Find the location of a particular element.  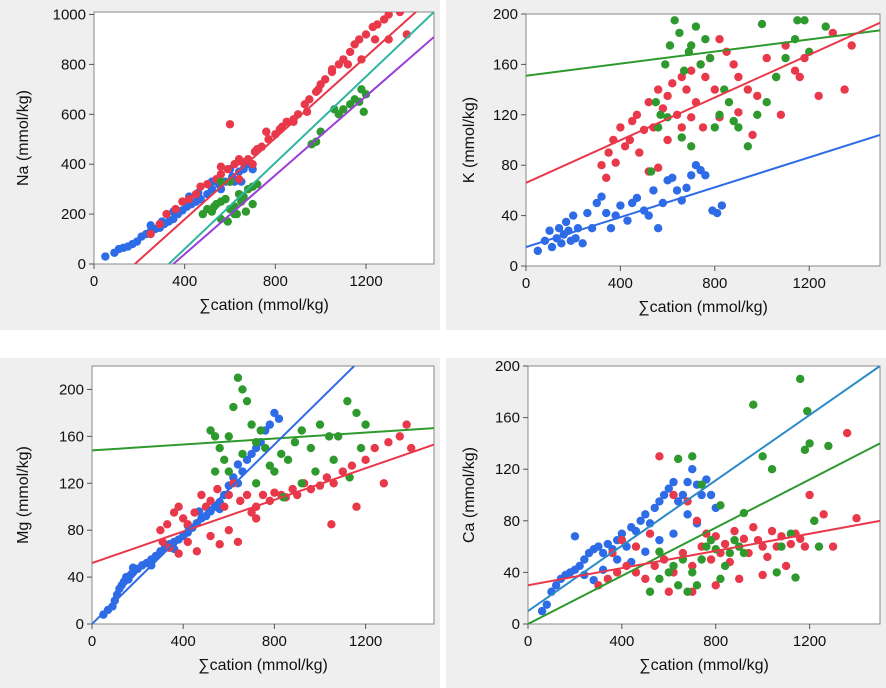

y-tick-label: 800 is located at coordinates (73, 64).